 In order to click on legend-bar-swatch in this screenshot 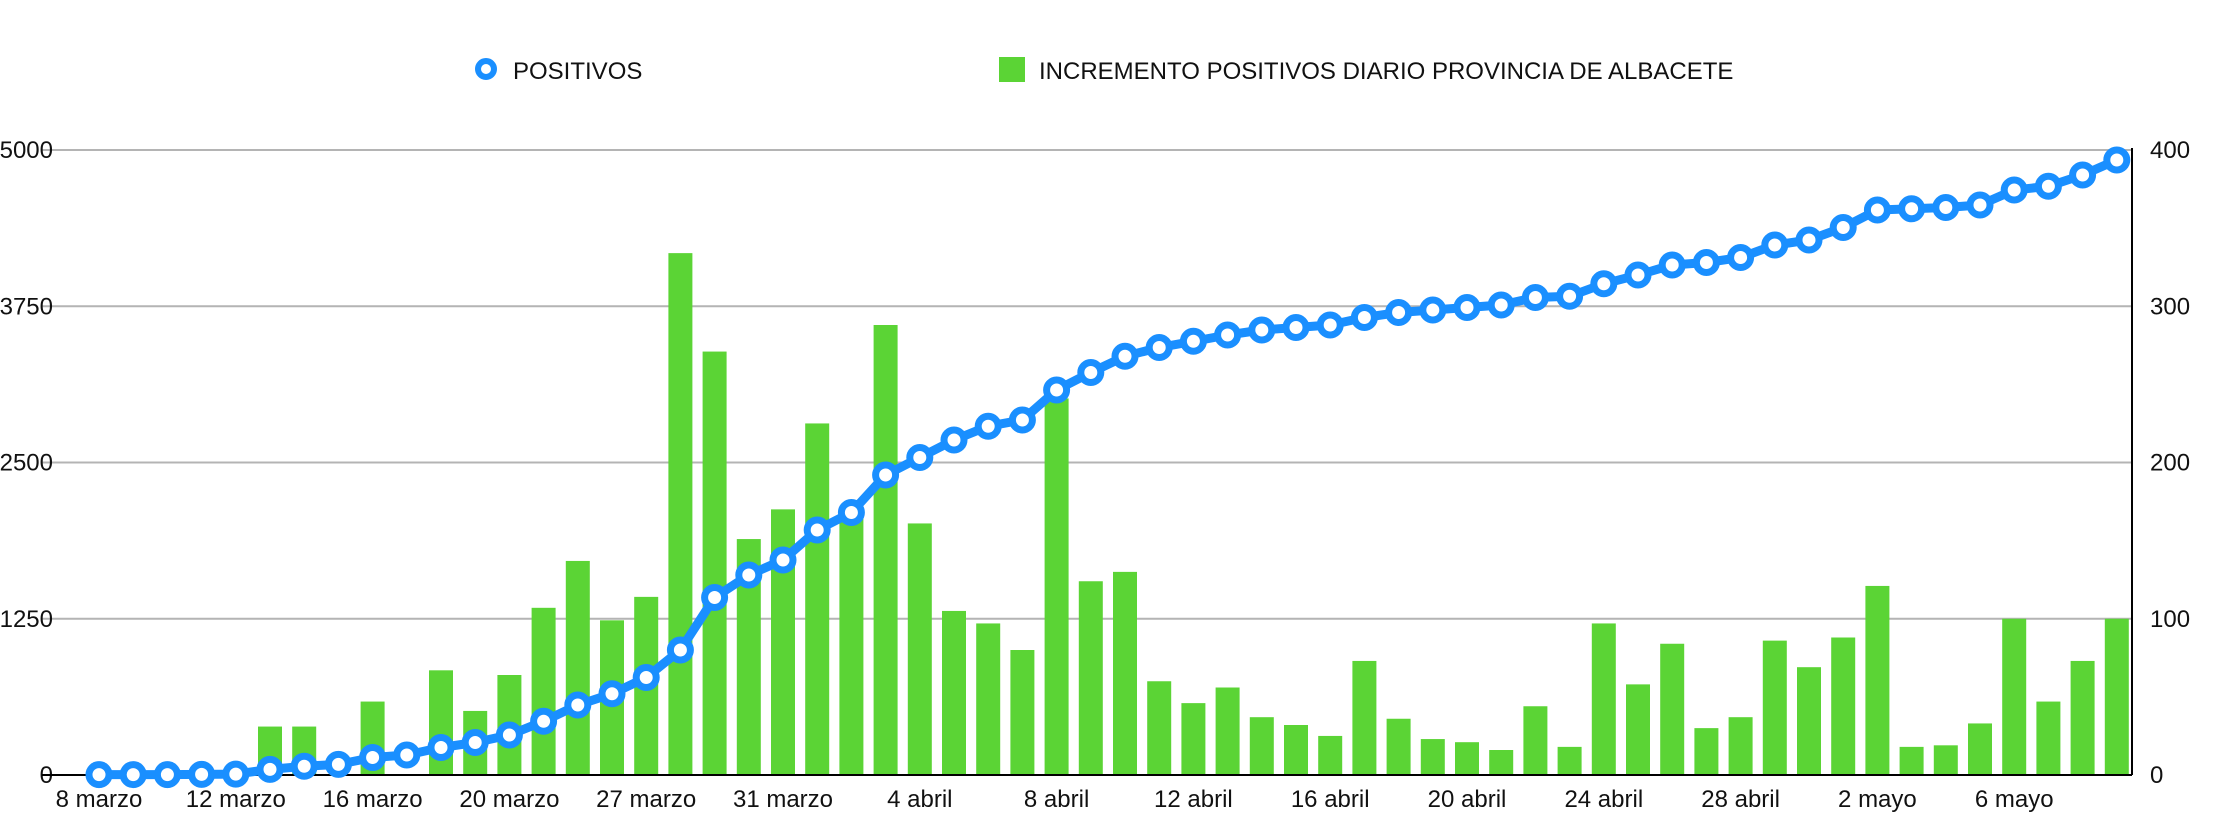, I will do `click(1012, 69)`.